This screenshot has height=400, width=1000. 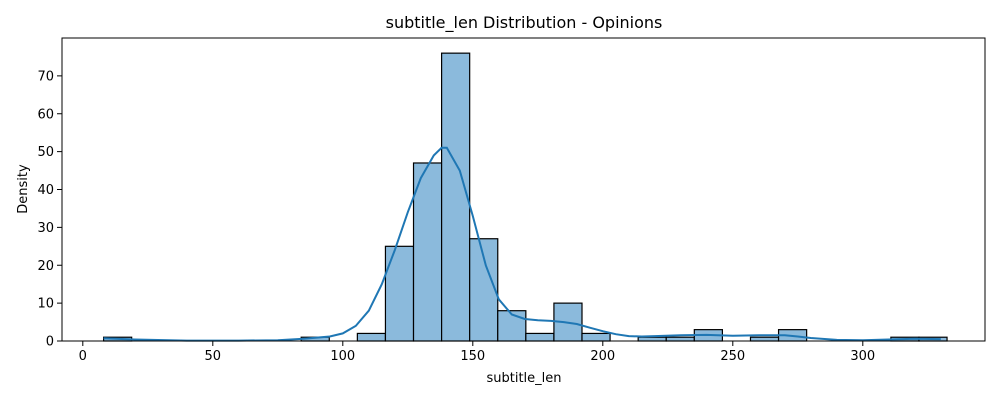 What do you see at coordinates (602, 356) in the screenshot?
I see `x-tick-label: 200` at bounding box center [602, 356].